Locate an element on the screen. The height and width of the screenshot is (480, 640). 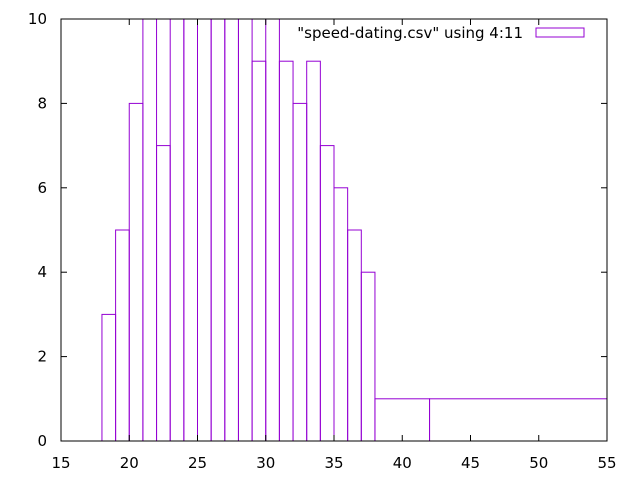
x-tick-label: 25 is located at coordinates (197, 463).